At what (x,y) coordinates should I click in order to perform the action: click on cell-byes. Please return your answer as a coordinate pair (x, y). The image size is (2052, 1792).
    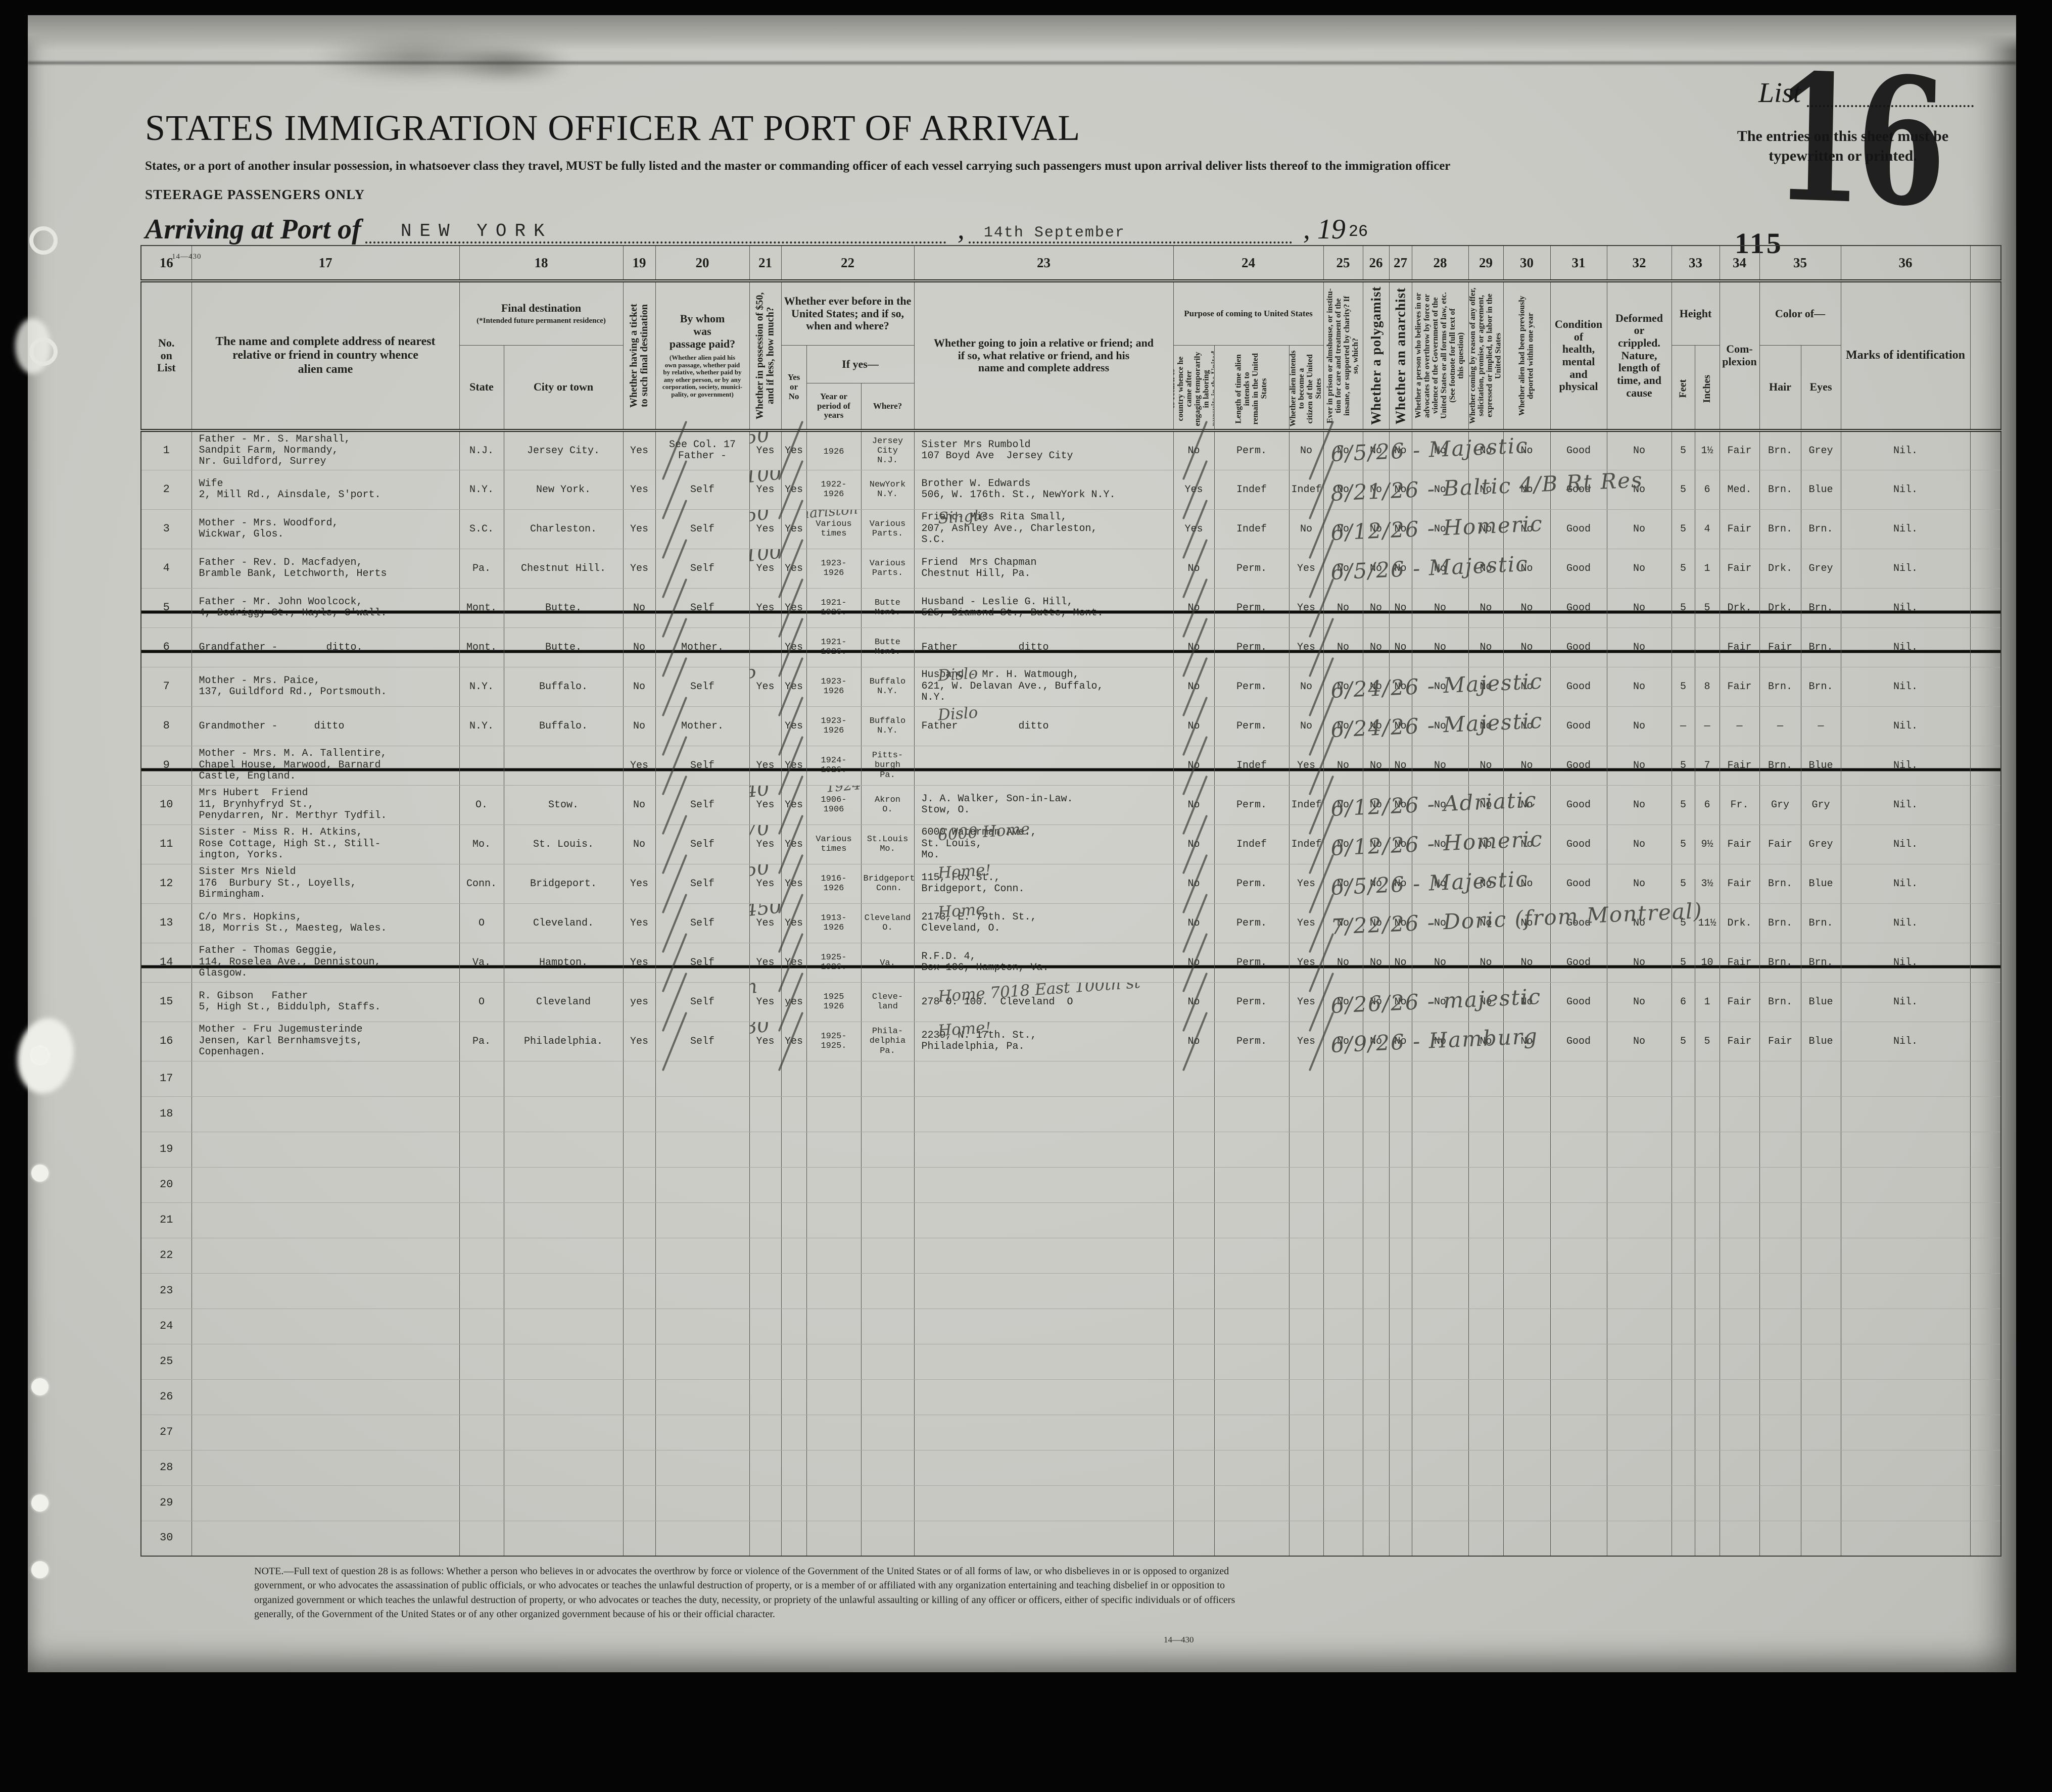
    Looking at the image, I should click on (794, 1256).